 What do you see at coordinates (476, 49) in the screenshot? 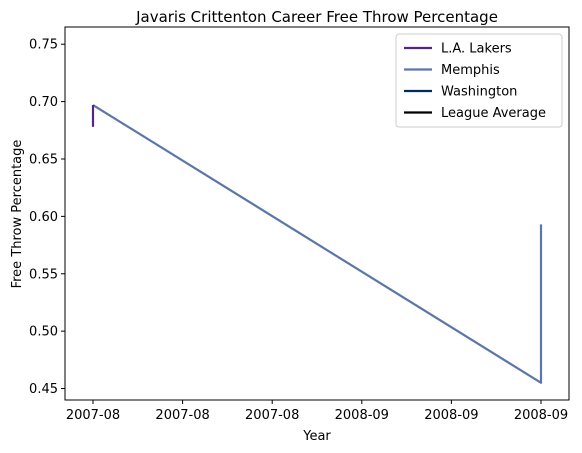
I see `legend-label: L.A. Lakers` at bounding box center [476, 49].